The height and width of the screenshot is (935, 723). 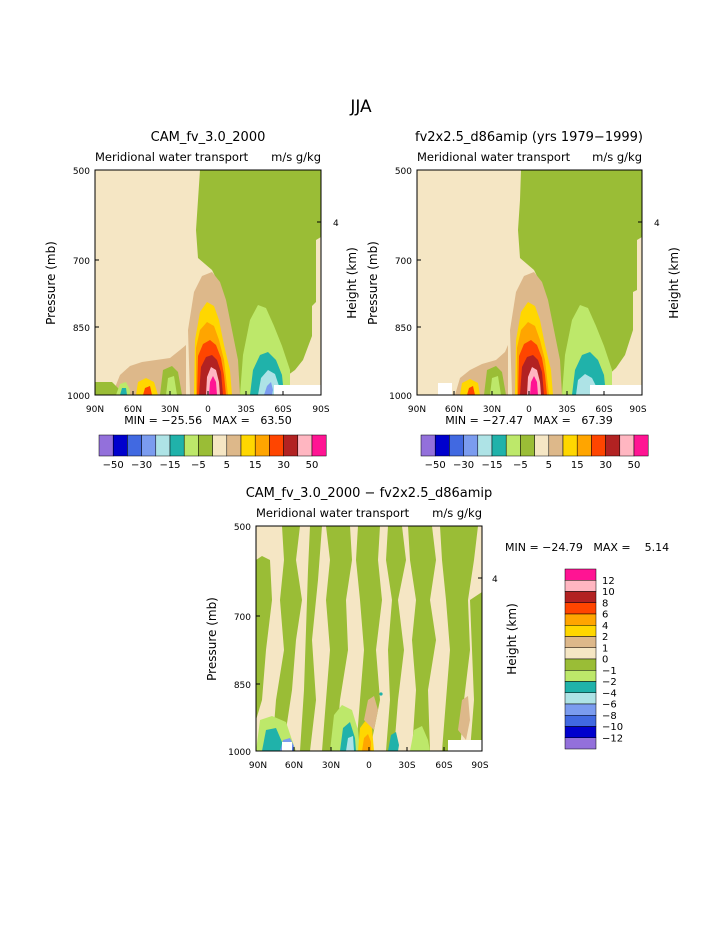 I want to click on panel-1-xtick-0: 0, so click(x=208, y=410).